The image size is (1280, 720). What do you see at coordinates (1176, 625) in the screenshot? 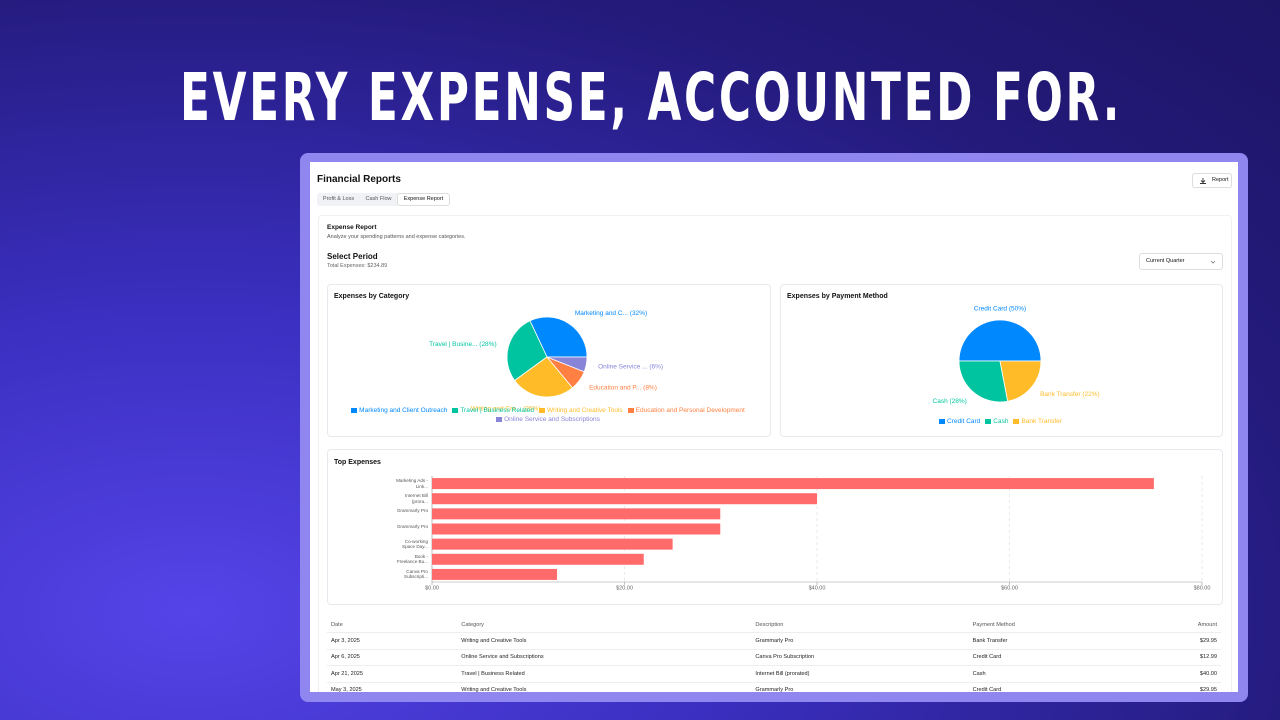
I see `column-header: Amount` at bounding box center [1176, 625].